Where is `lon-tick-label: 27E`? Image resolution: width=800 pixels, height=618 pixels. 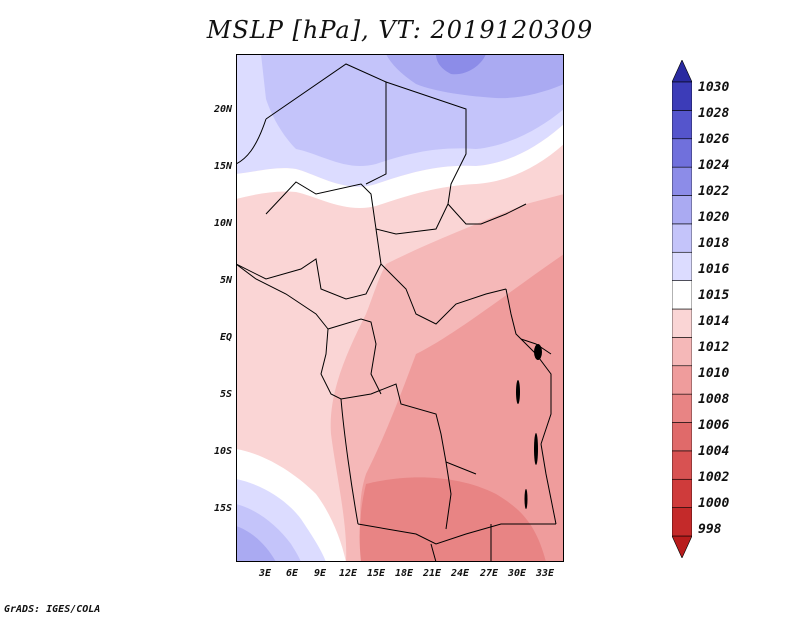 lon-tick-label: 27E is located at coordinates (489, 573).